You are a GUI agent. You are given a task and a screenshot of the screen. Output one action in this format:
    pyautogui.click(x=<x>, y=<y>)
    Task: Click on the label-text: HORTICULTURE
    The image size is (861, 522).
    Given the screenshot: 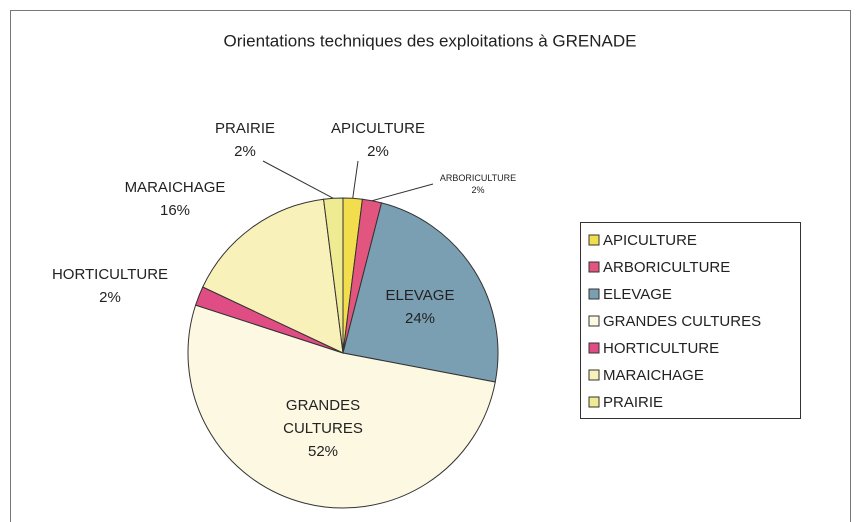 What is the action you would take?
    pyautogui.click(x=110, y=274)
    